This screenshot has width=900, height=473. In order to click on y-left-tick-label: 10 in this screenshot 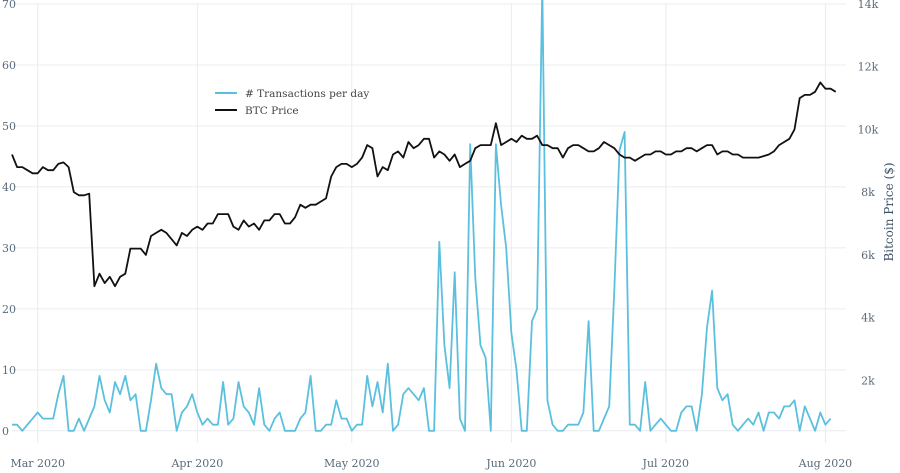, I will do `click(9, 370)`.